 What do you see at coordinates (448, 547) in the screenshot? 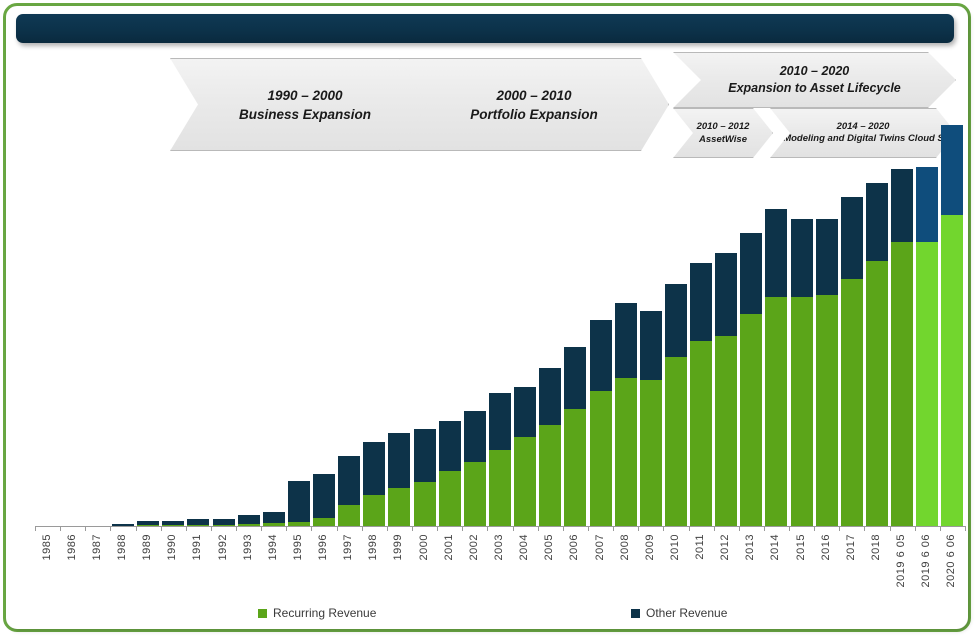
I see `x-axis-label-2001: 2001` at bounding box center [448, 547].